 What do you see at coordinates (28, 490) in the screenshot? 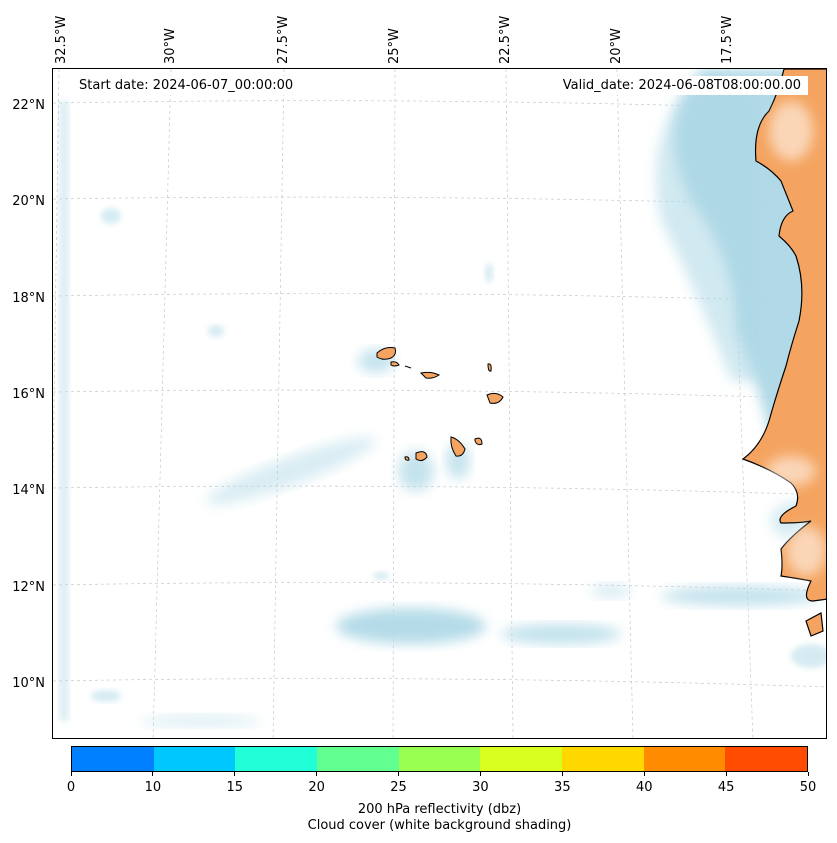
I see `lat-label-14n: 14°N` at bounding box center [28, 490].